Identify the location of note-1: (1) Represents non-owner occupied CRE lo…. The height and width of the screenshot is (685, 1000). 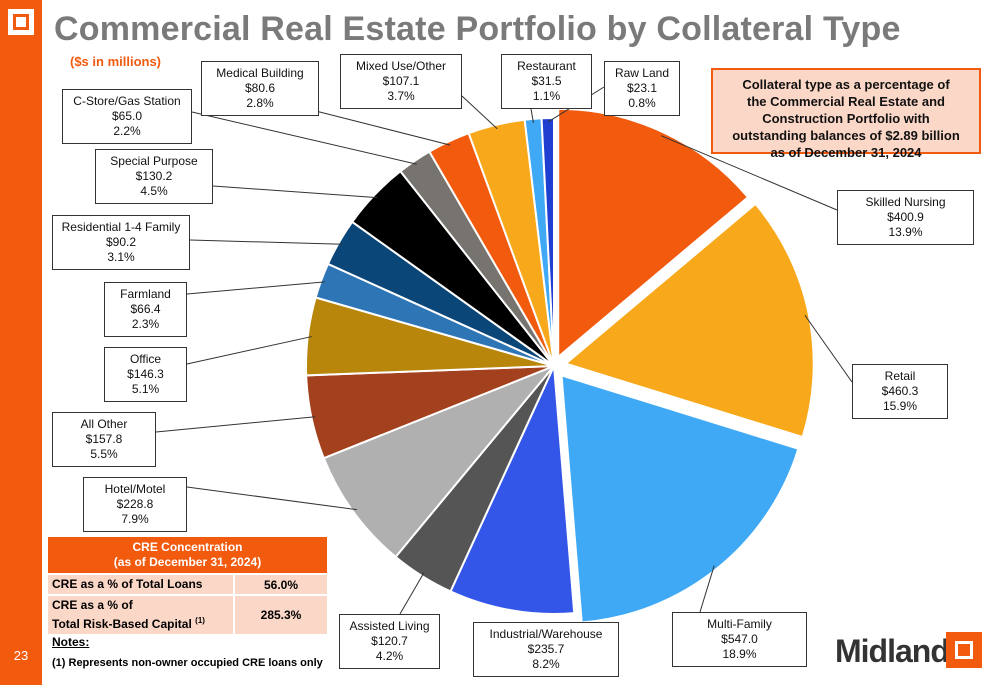
(187, 663).